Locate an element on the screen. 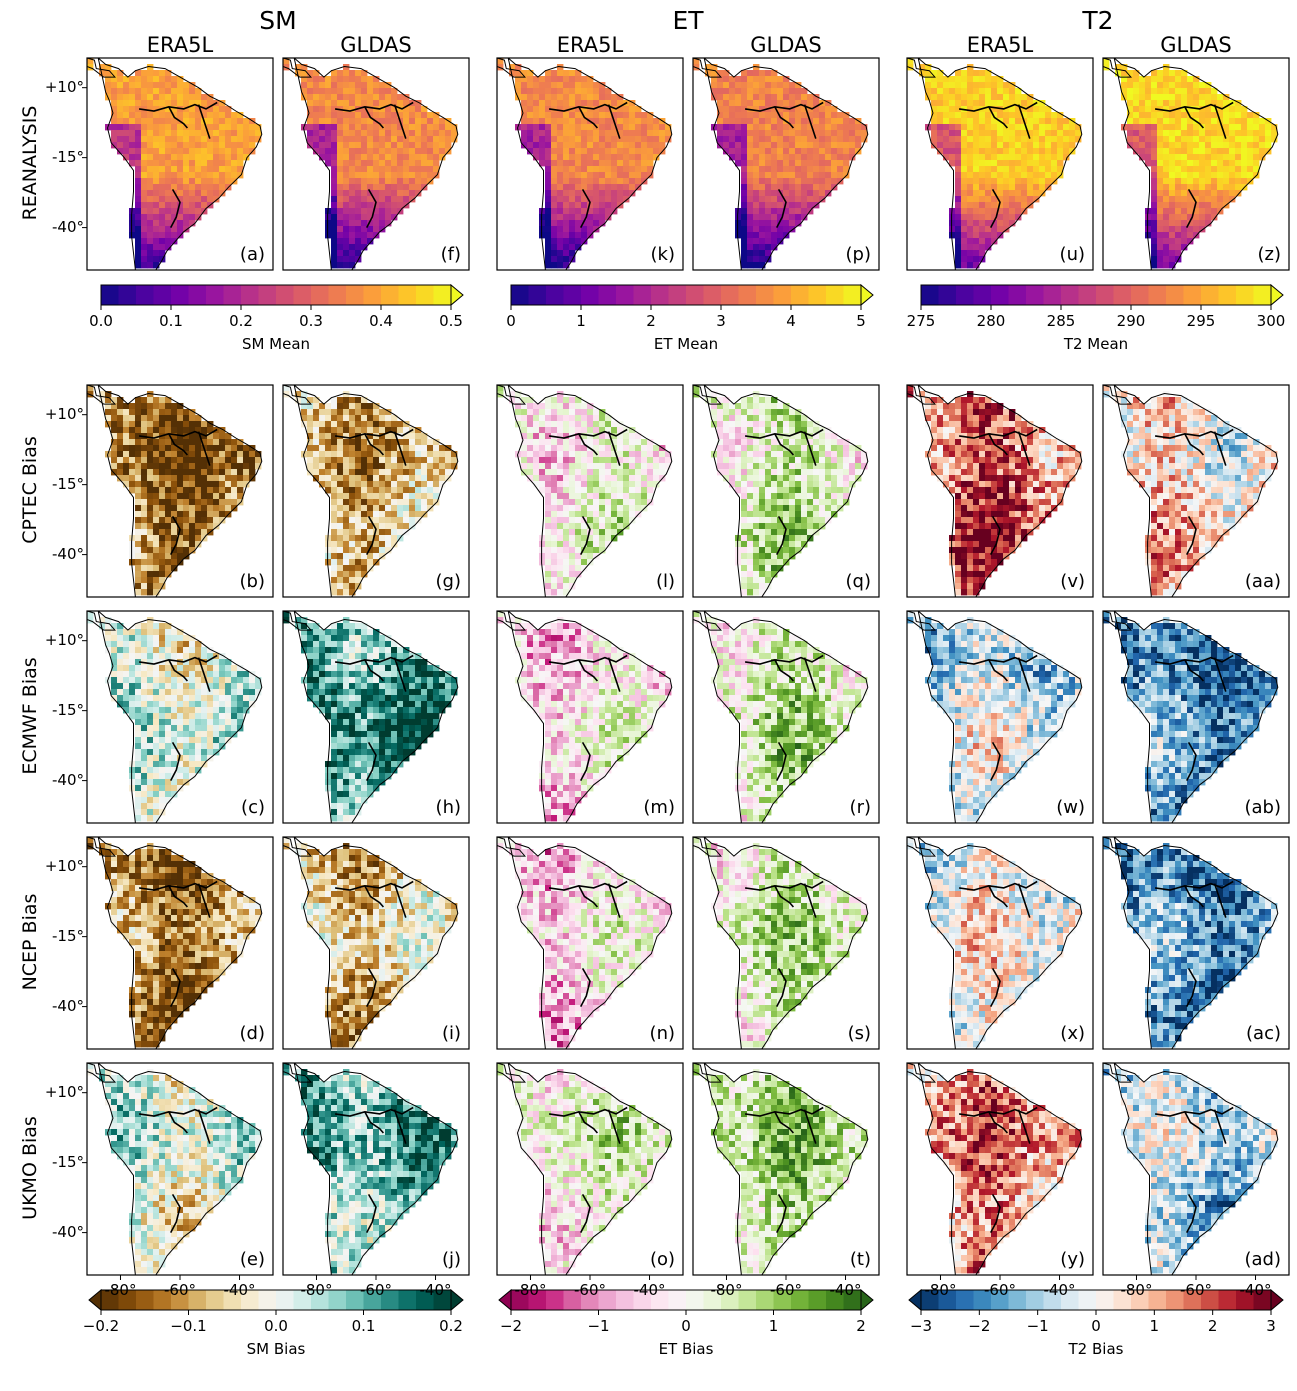 This screenshot has width=1297, height=1391. panel-label: (d) is located at coordinates (252, 1033).